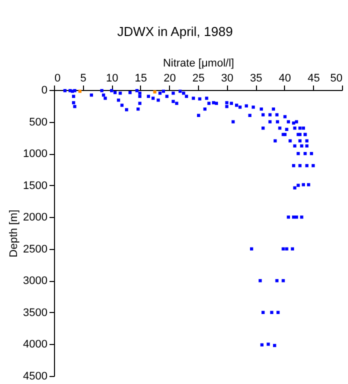 Image resolution: width=348 pixels, height=384 pixels. What do you see at coordinates (35, 186) in the screenshot?
I see `y-tick-label: 1500` at bounding box center [35, 186].